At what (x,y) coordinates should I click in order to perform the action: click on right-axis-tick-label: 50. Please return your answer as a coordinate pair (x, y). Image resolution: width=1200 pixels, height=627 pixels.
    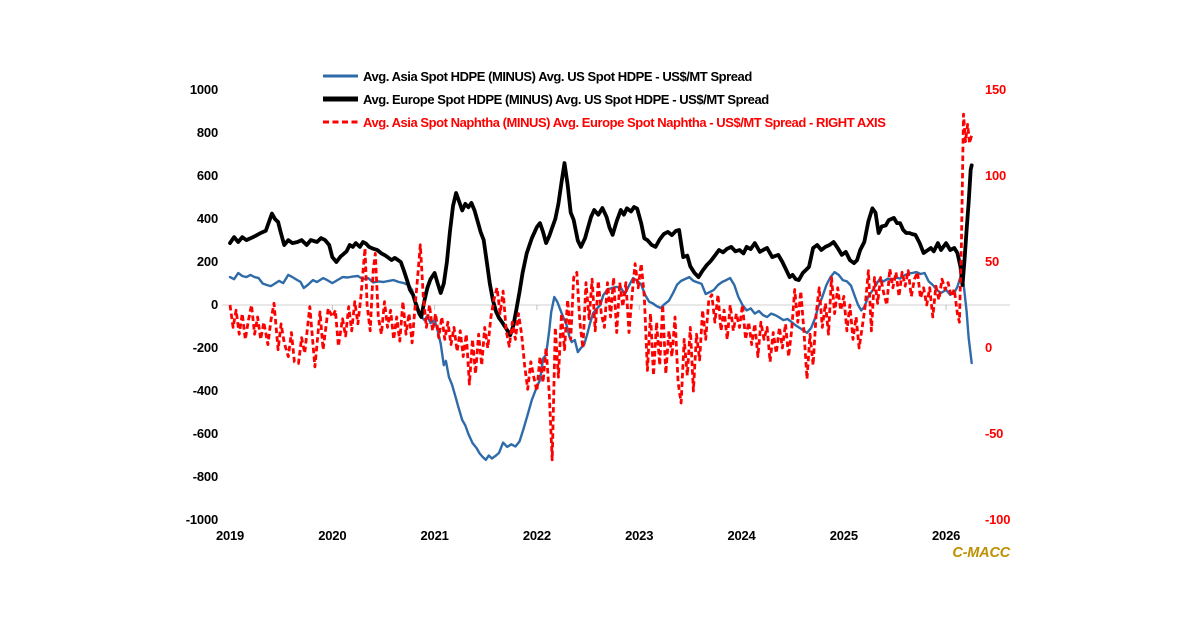
    Looking at the image, I should click on (992, 261).